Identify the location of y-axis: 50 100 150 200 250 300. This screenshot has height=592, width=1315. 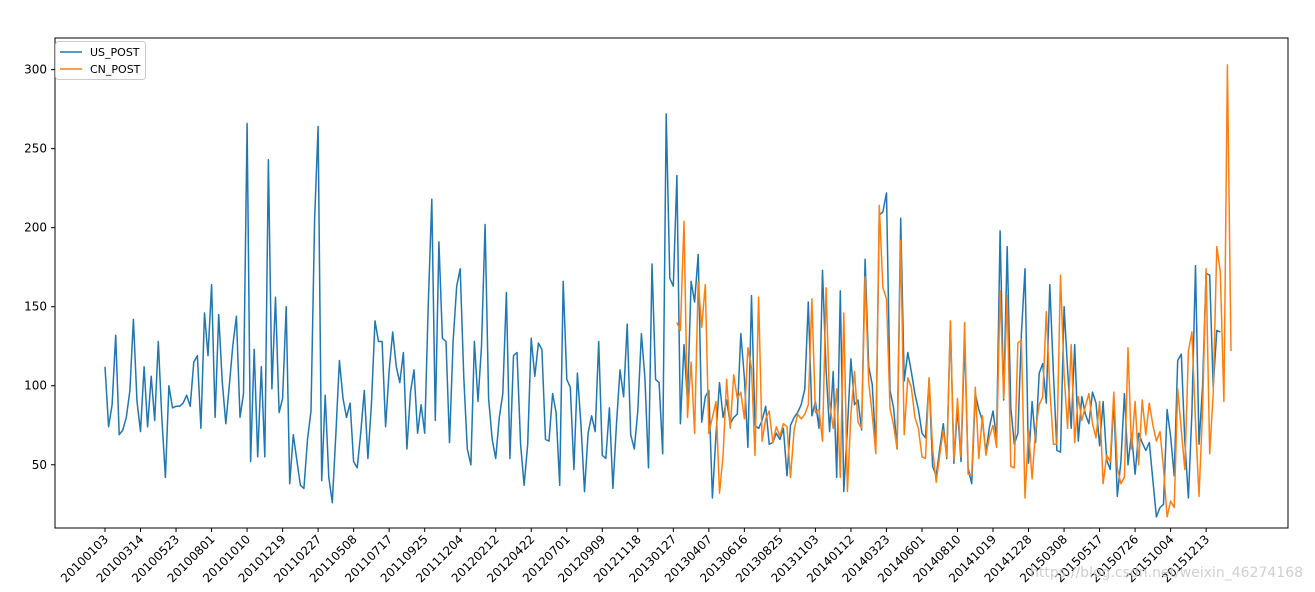
(39, 267).